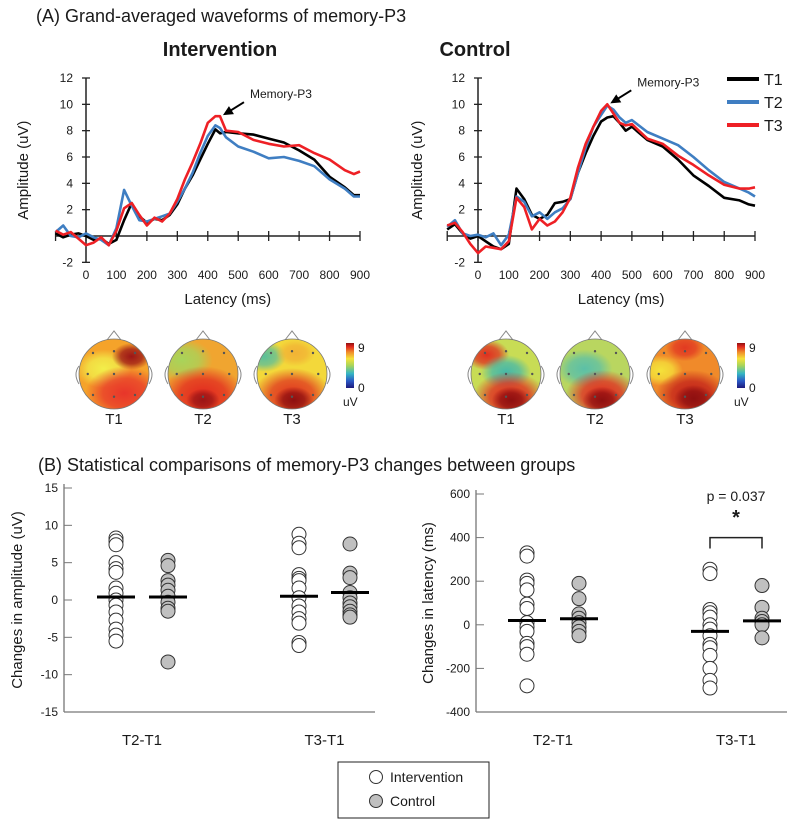 The image size is (787, 824). I want to click on colorbar, so click(350, 365).